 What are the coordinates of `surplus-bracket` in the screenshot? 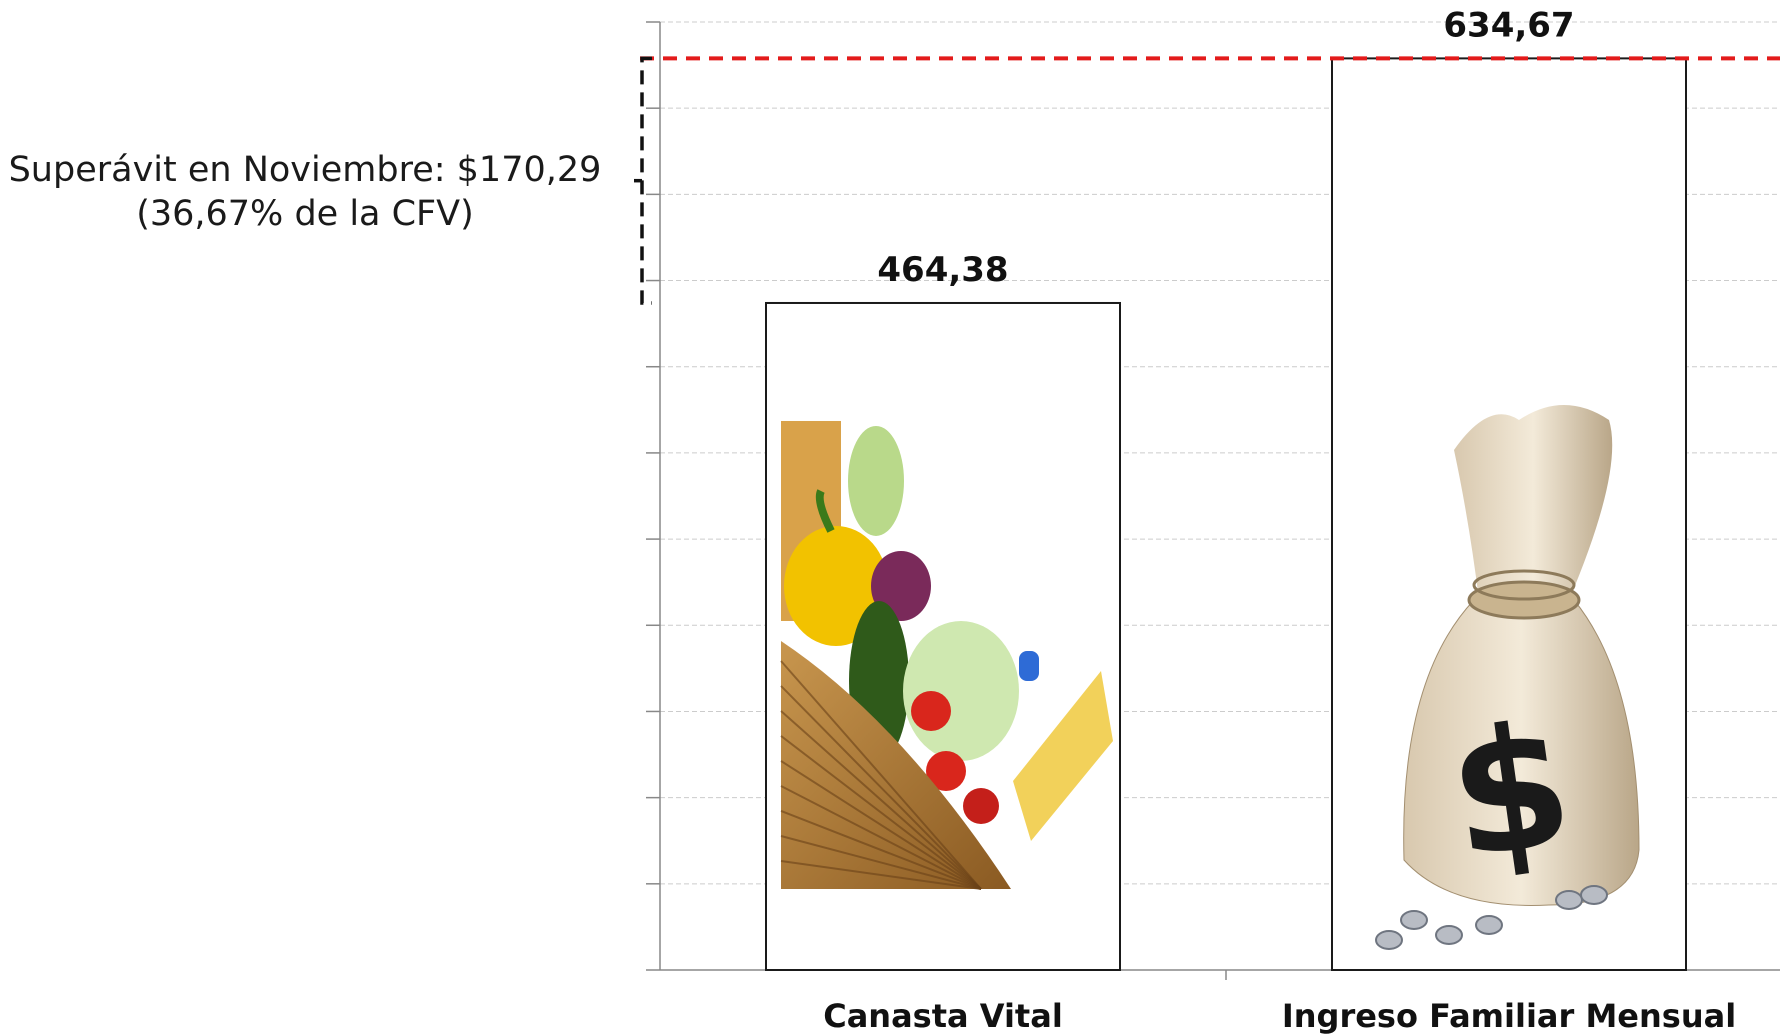 It's located at (646, 180).